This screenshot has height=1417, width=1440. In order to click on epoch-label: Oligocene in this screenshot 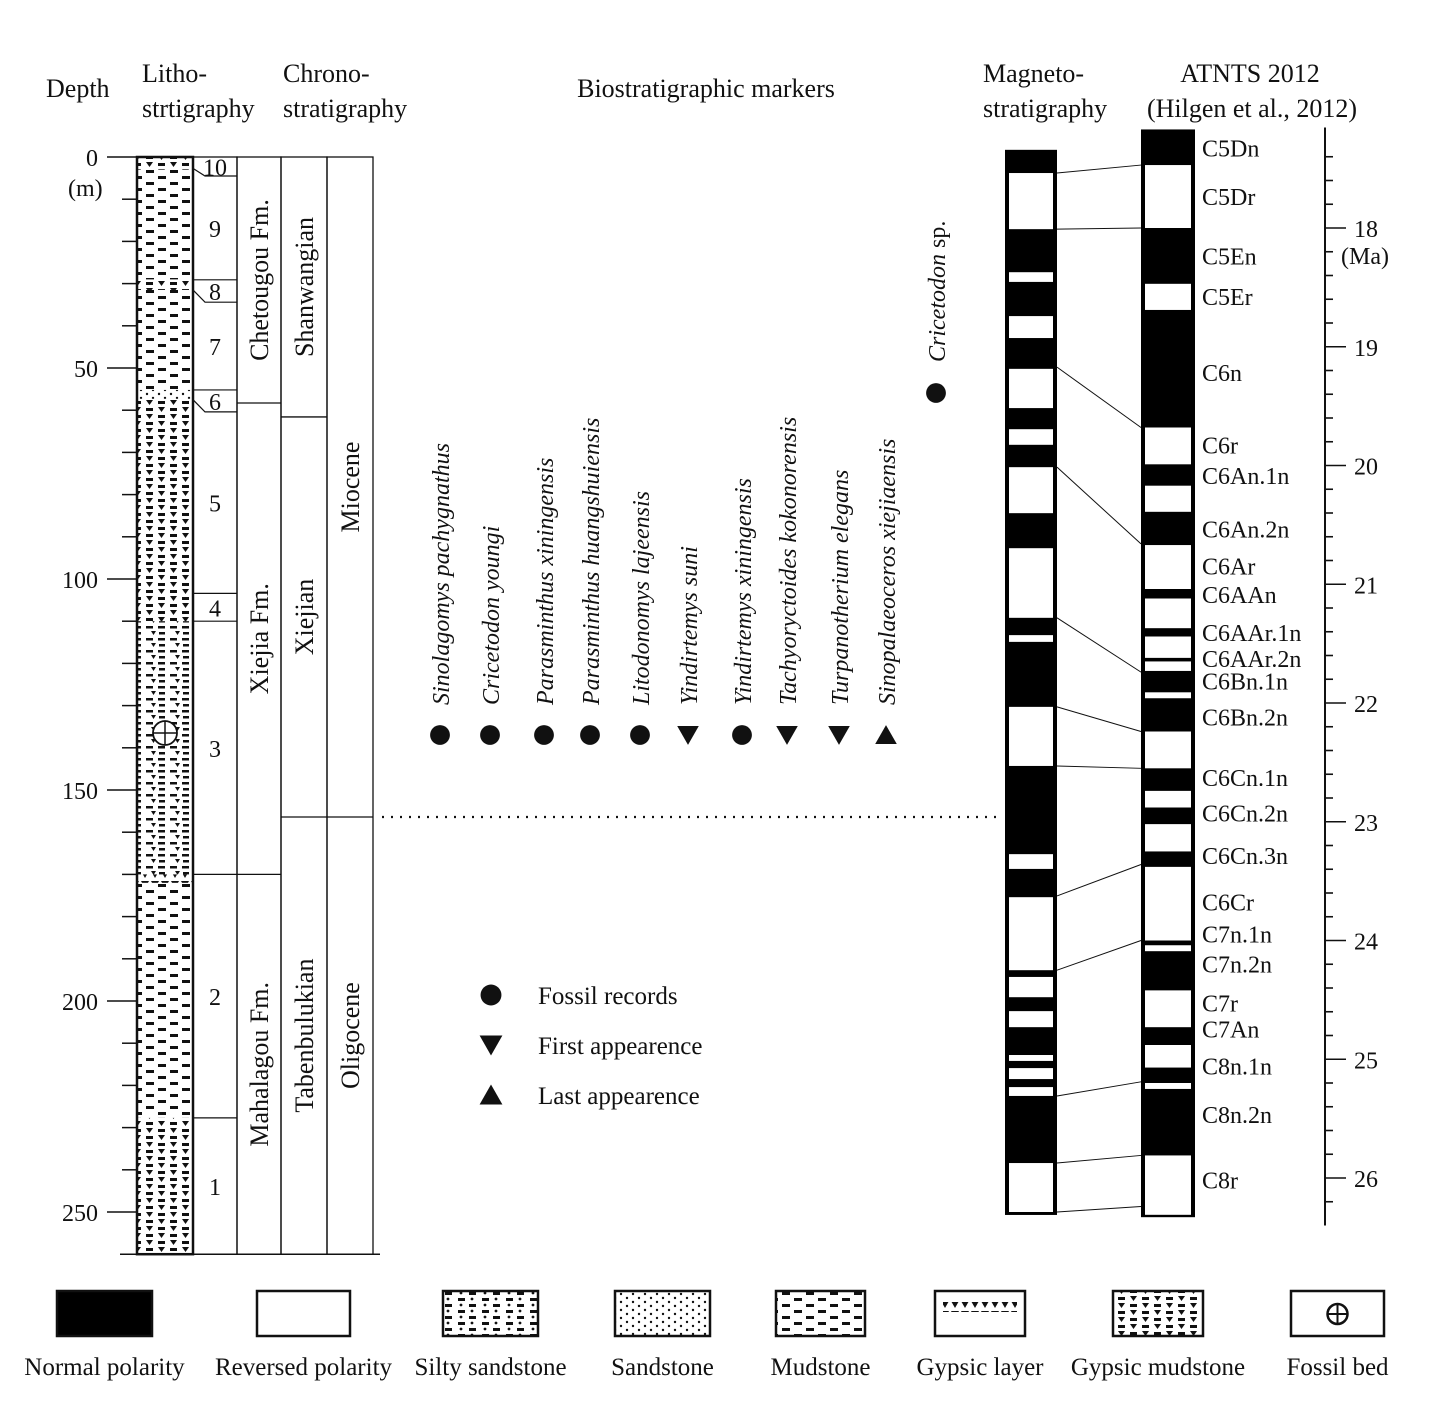, I will do `click(350, 1035)`.